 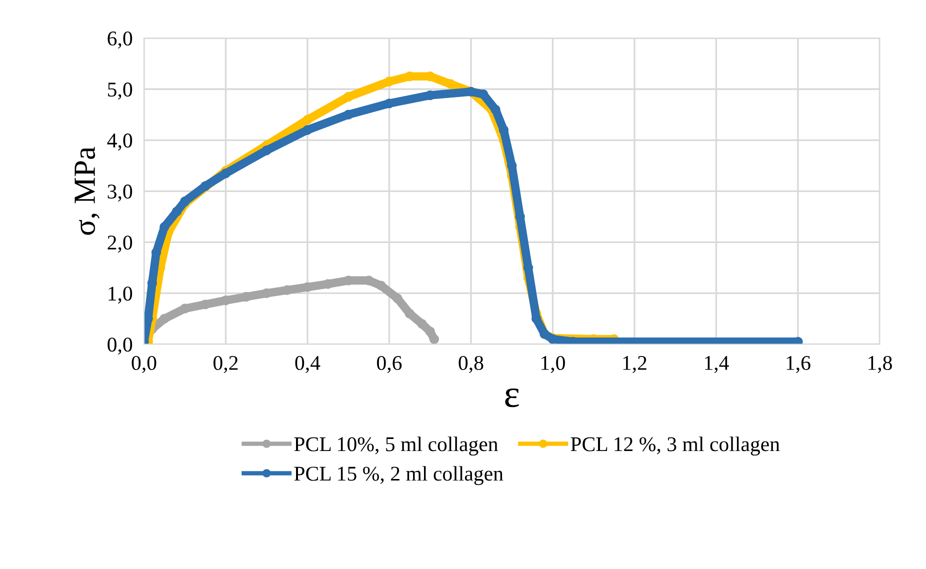 I want to click on y-tick-label: 6,0, so click(x=120, y=40).